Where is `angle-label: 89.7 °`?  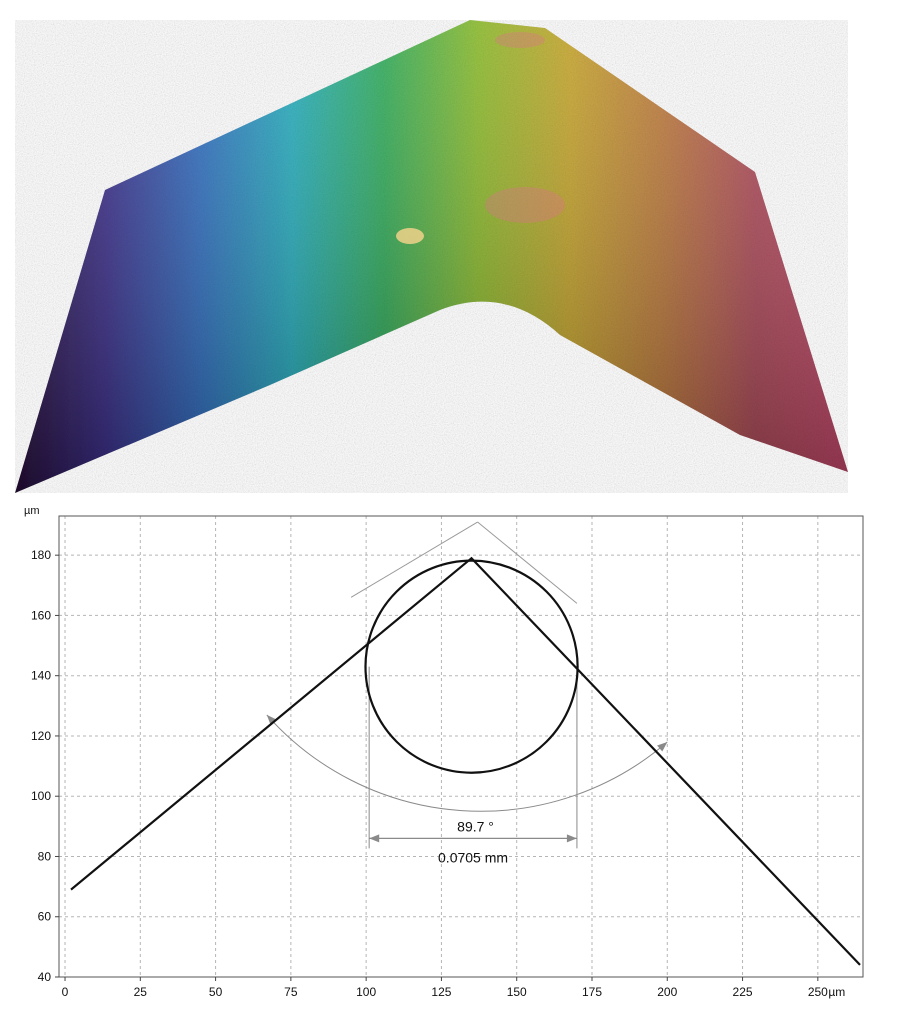 angle-label: 89.7 ° is located at coordinates (475, 827).